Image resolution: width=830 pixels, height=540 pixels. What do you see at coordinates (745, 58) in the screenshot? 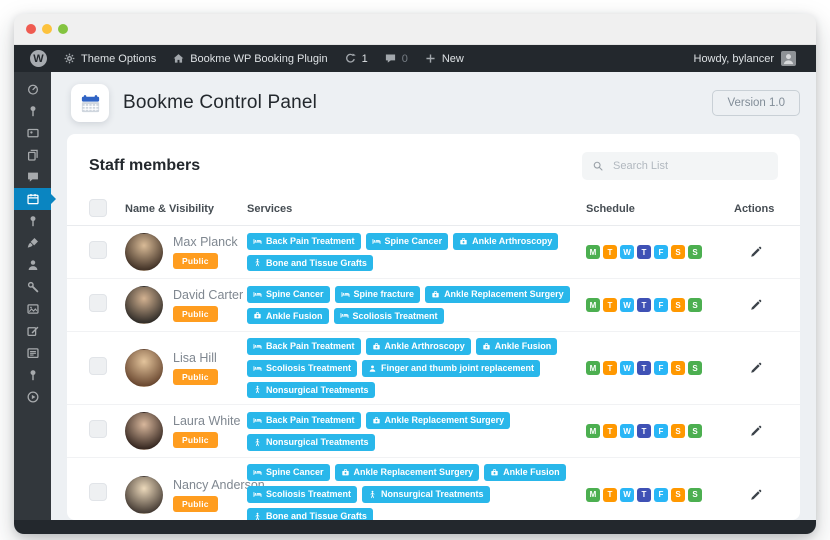
I see `admin-bar-account: Howdy, bylancer` at bounding box center [745, 58].